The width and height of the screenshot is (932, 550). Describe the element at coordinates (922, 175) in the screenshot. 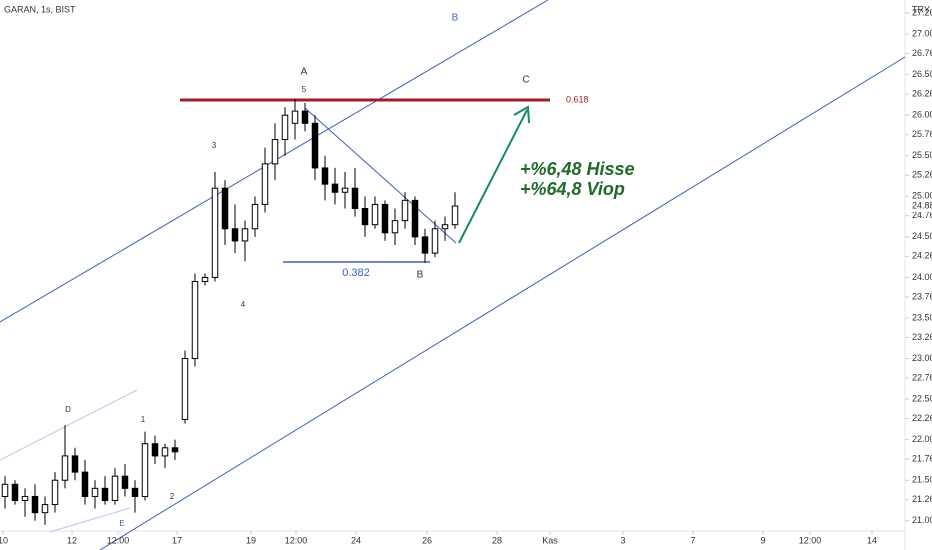

I see `y-tick-label: 25.26` at that location.